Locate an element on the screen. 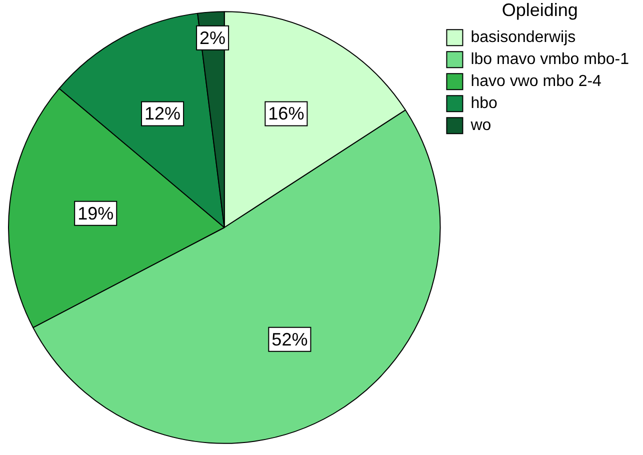  legend-label: hbo is located at coordinates (484, 103).